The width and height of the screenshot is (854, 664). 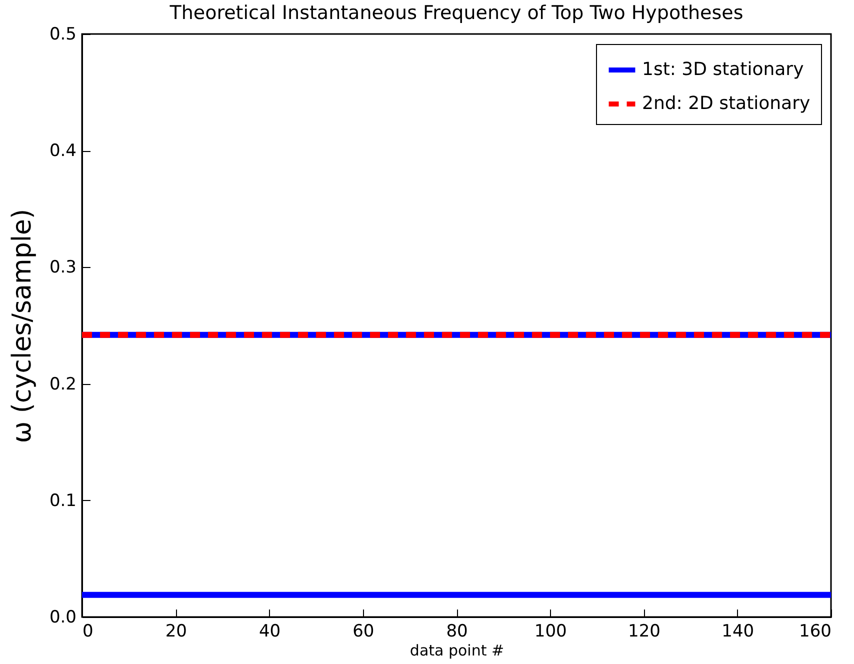 What do you see at coordinates (22, 326) in the screenshot?
I see `y-axis-title: ω (cycles/sample)` at bounding box center [22, 326].